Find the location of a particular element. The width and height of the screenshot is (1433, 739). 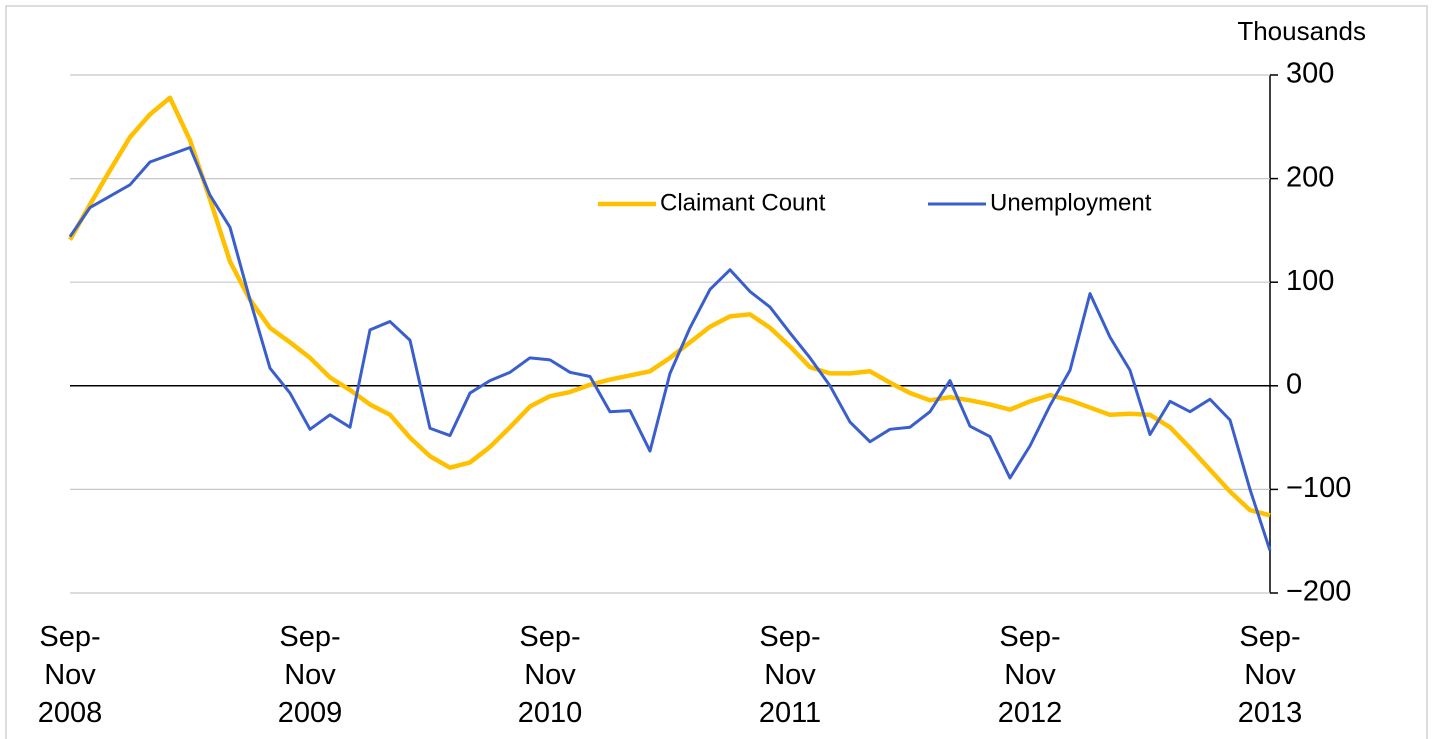

y-tick-label: −100 is located at coordinates (1318, 488).